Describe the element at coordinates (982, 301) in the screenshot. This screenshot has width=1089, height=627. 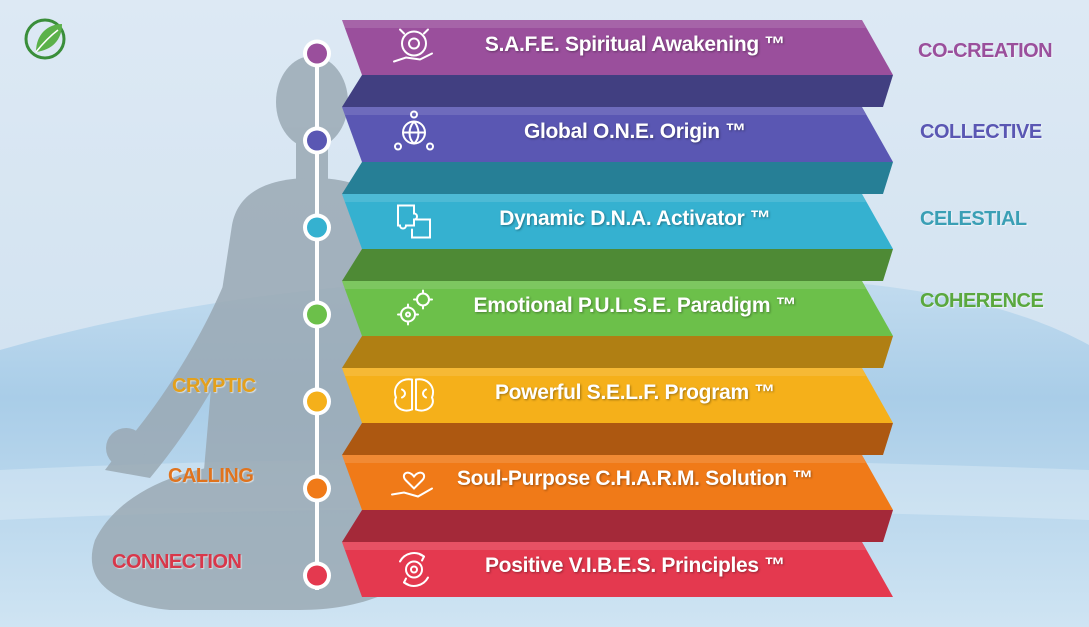
I see `right-label-coherence: COHERENCE` at that location.